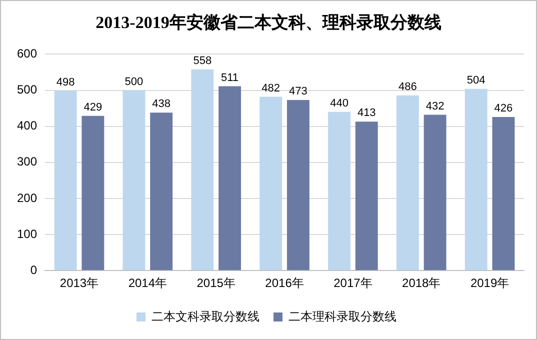 Image resolution: width=537 pixels, height=340 pixels. I want to click on x-tick-label: 2015年, so click(216, 283).